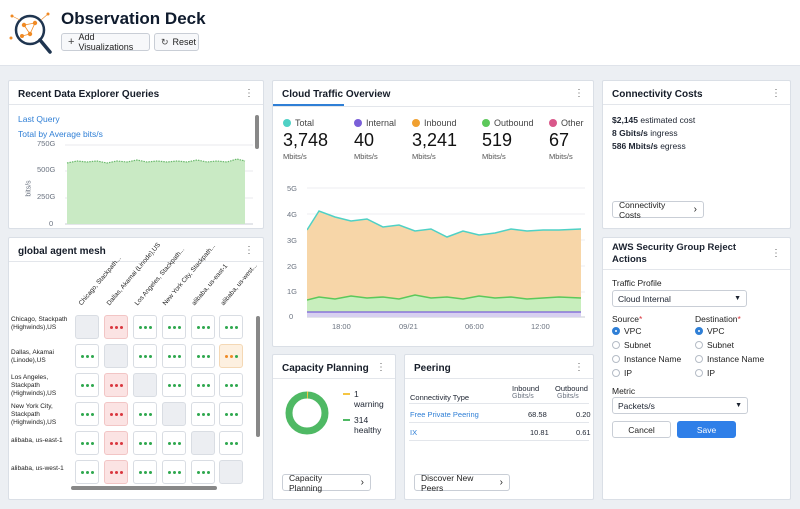 This screenshot has height=509, width=800. I want to click on mesh-horizontal-scrollbar, so click(144, 488).